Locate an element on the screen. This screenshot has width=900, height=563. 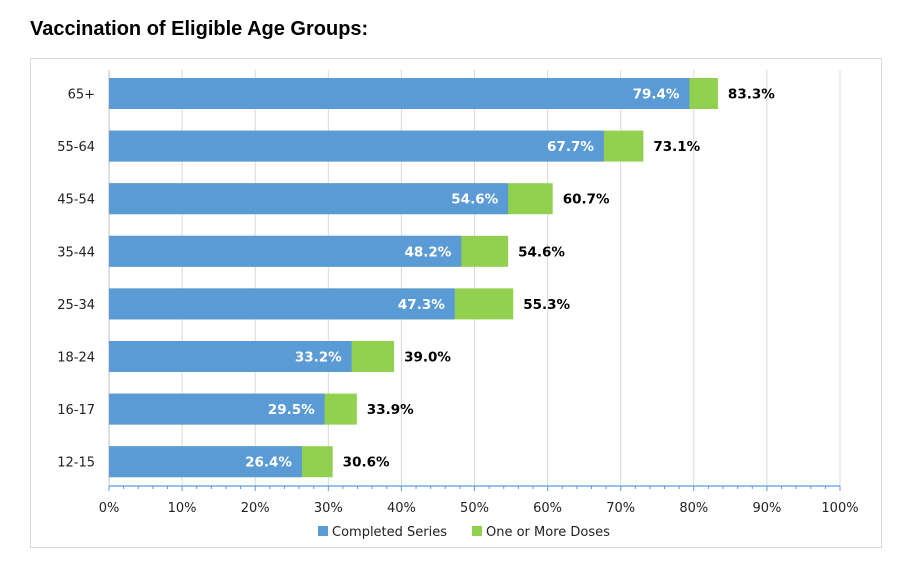
x-tick-label: 10% is located at coordinates (182, 508).